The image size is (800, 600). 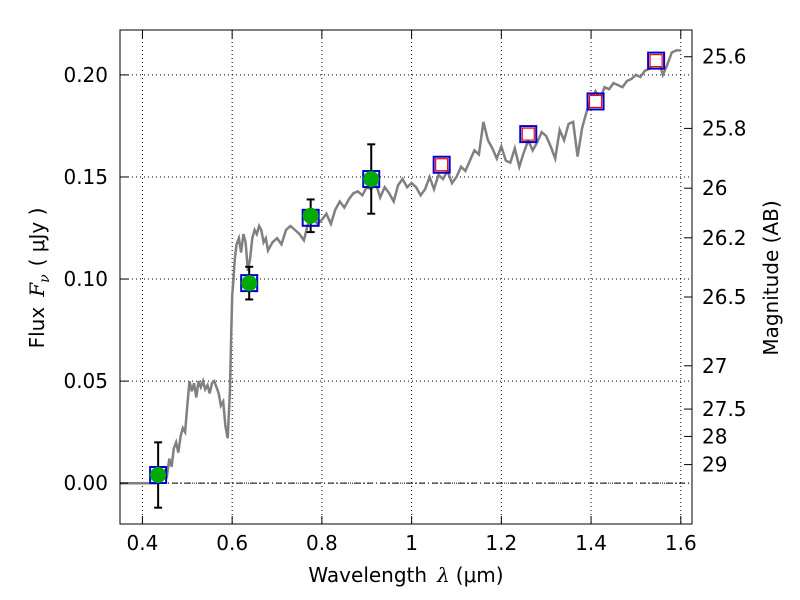 What do you see at coordinates (37, 290) in the screenshot?
I see `y-axis-title-symbol: F` at bounding box center [37, 290].